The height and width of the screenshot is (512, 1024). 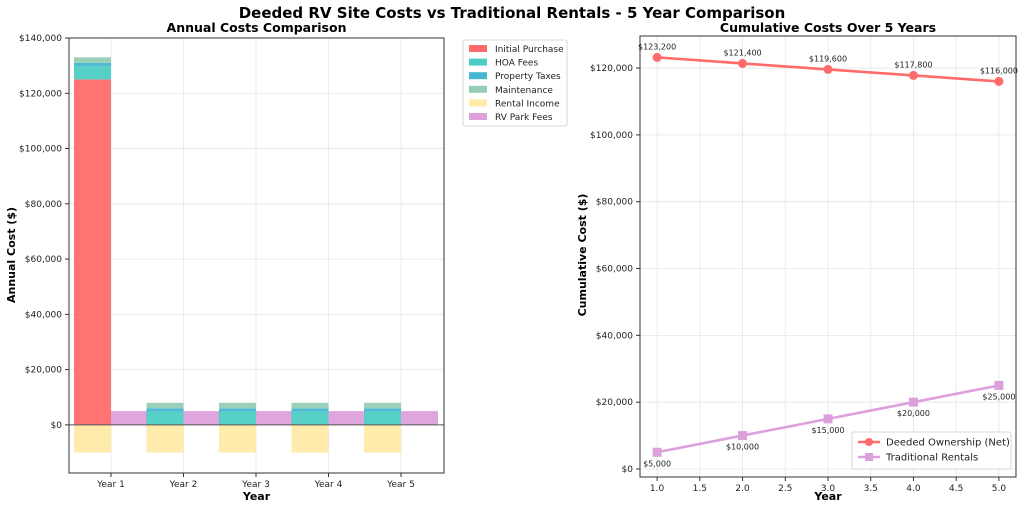 What do you see at coordinates (478, 62) in the screenshot?
I see `legend-swatch-hoa-fees` at bounding box center [478, 62].